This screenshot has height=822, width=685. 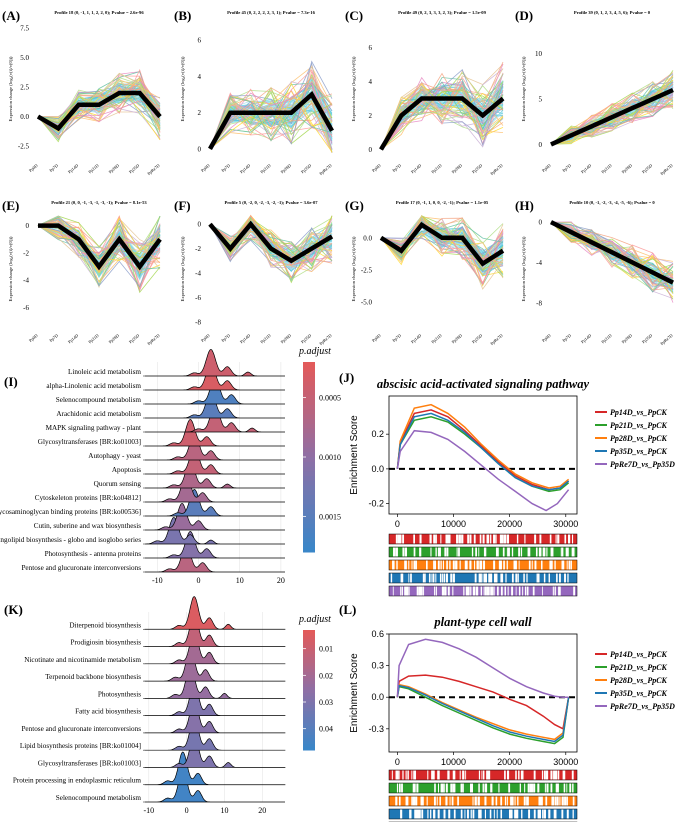 What do you see at coordinates (639, 680) in the screenshot?
I see `legend-label: Pp28D_vs_PpCK` at bounding box center [639, 680].